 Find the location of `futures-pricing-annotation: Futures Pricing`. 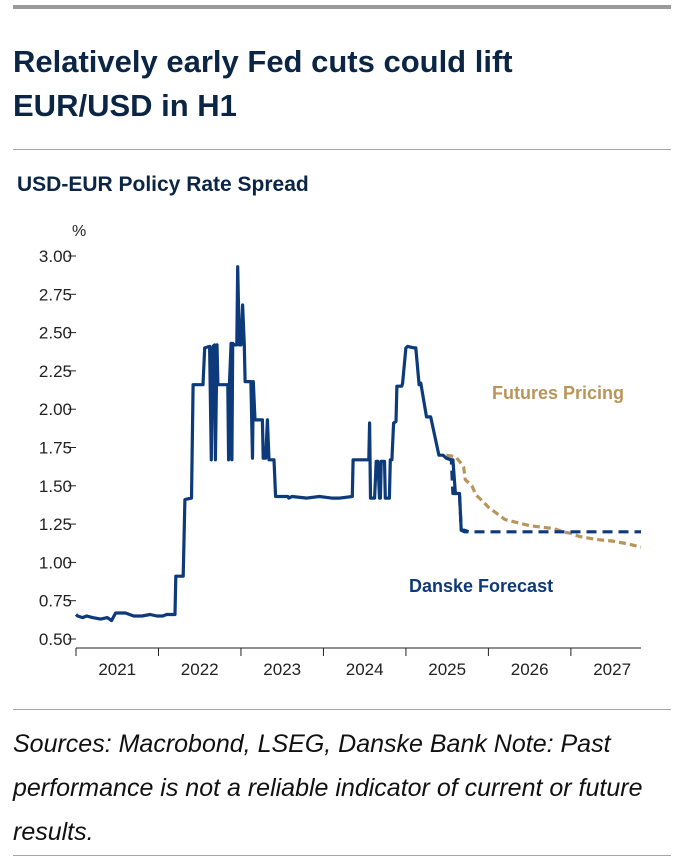

futures-pricing-annotation: Futures Pricing is located at coordinates (558, 393).